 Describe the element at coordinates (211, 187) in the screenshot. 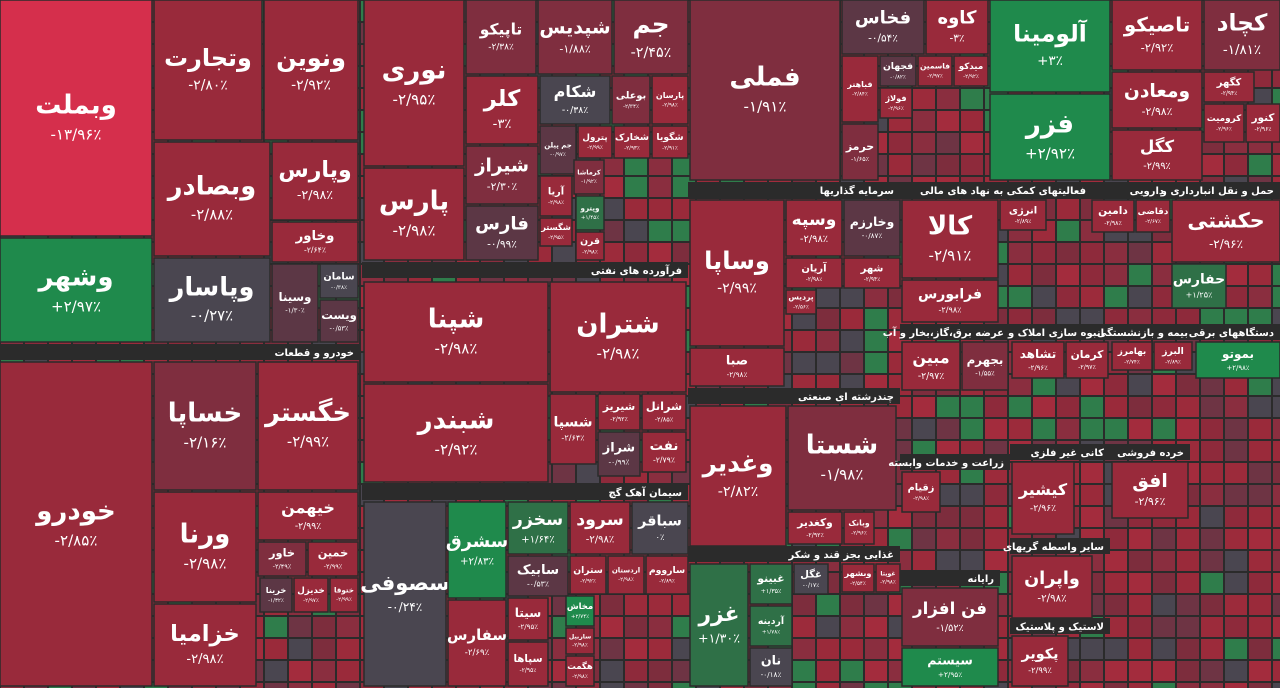

I see `stock-name: وبصادر` at that location.